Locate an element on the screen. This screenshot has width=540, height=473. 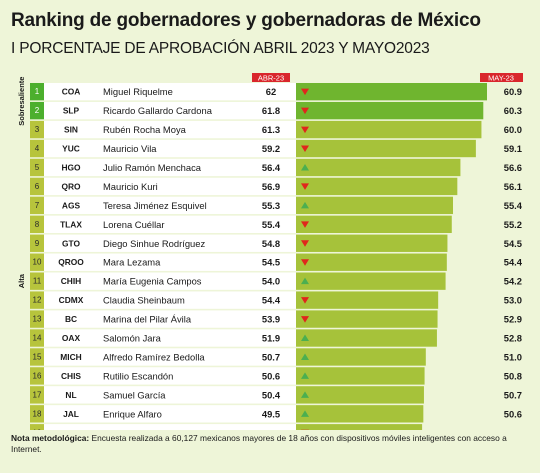
april-value: 59.2 is located at coordinates (271, 148).